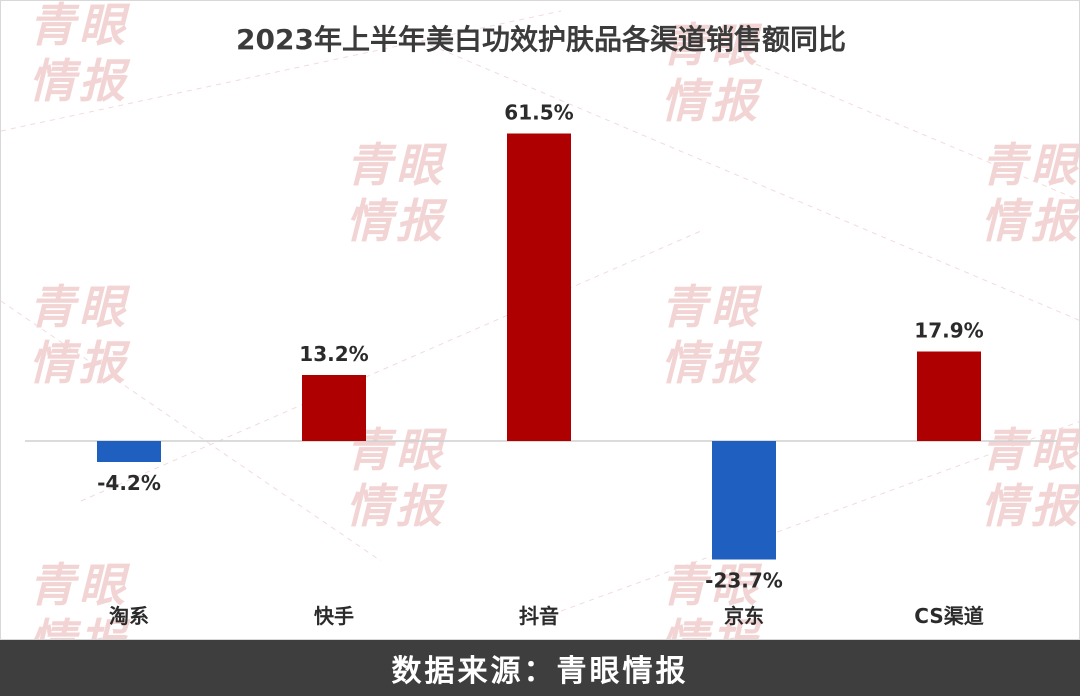 The height and width of the screenshot is (696, 1080). Describe the element at coordinates (541, 39) in the screenshot. I see `chart-title: 2023年上半年美白功效护肤品各渠道销售额同比` at that location.